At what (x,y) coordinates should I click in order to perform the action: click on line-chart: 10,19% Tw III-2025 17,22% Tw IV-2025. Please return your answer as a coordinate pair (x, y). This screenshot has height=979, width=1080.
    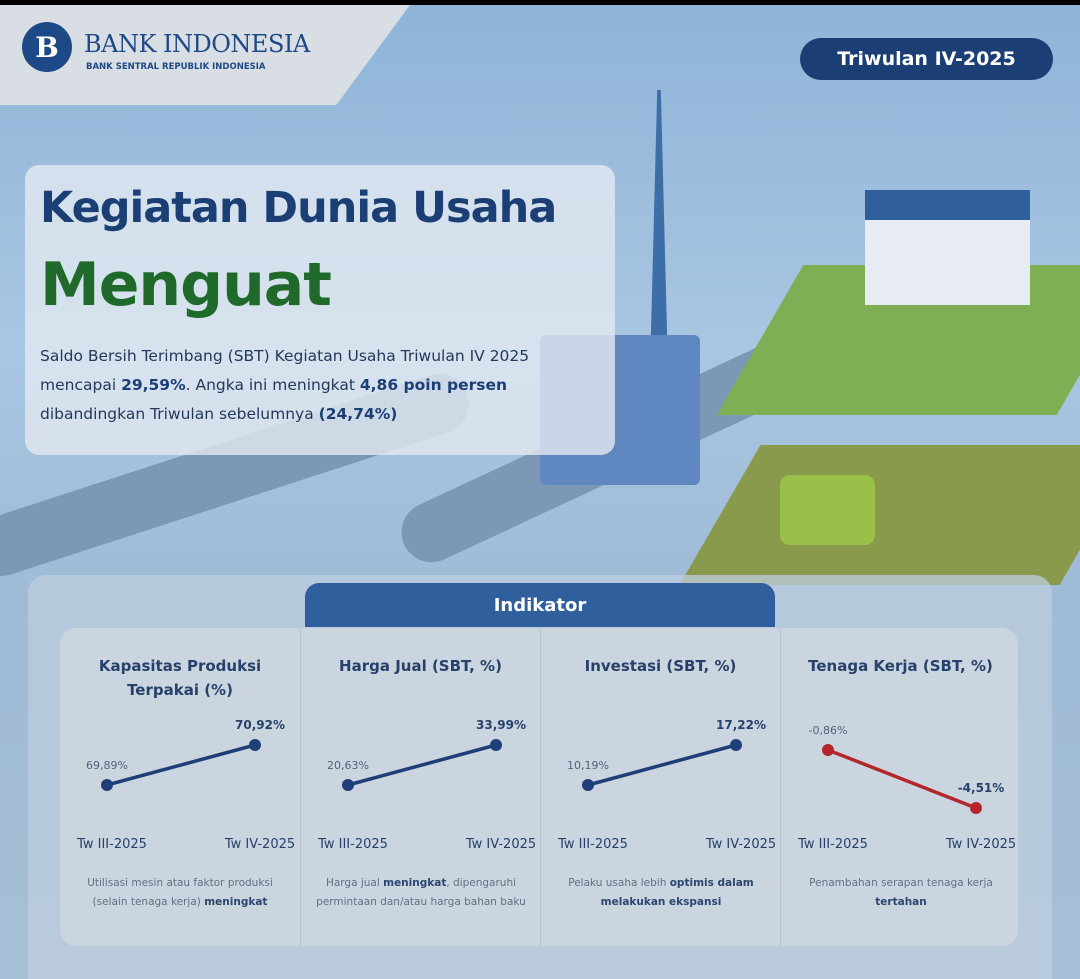
    Looking at the image, I should click on (666, 785).